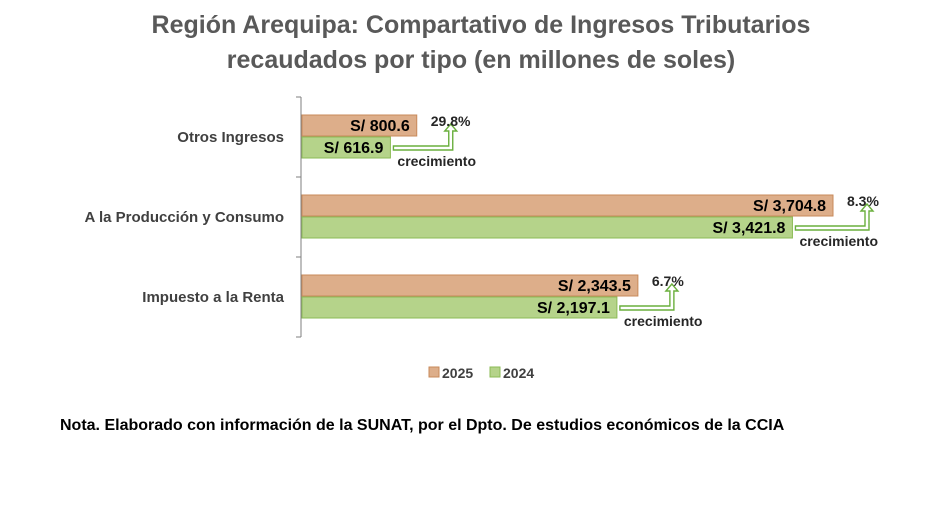 Image resolution: width=931 pixels, height=507 pixels. I want to click on bar-value-label: S/ 800.6, so click(380, 126).